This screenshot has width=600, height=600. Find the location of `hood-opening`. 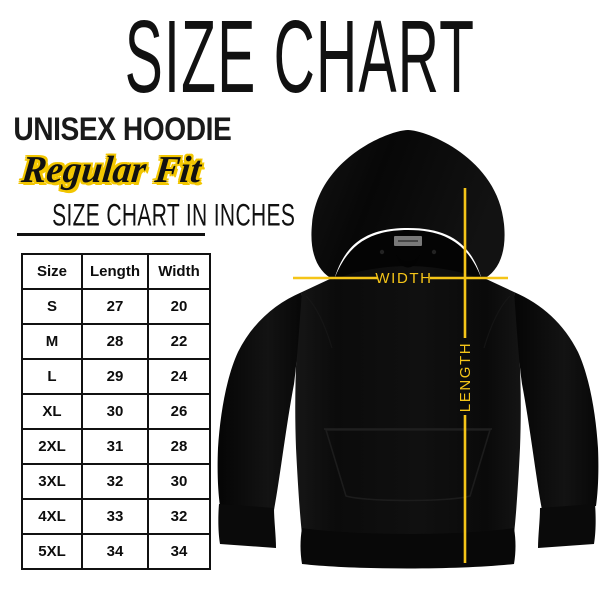

hood-opening is located at coordinates (408, 255).